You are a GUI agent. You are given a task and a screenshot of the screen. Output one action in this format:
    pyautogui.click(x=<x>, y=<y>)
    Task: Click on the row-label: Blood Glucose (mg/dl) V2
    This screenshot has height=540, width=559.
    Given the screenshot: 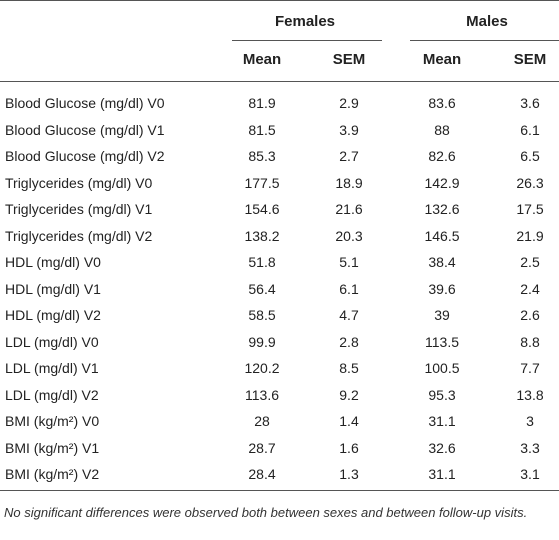 What is the action you would take?
    pyautogui.click(x=85, y=156)
    